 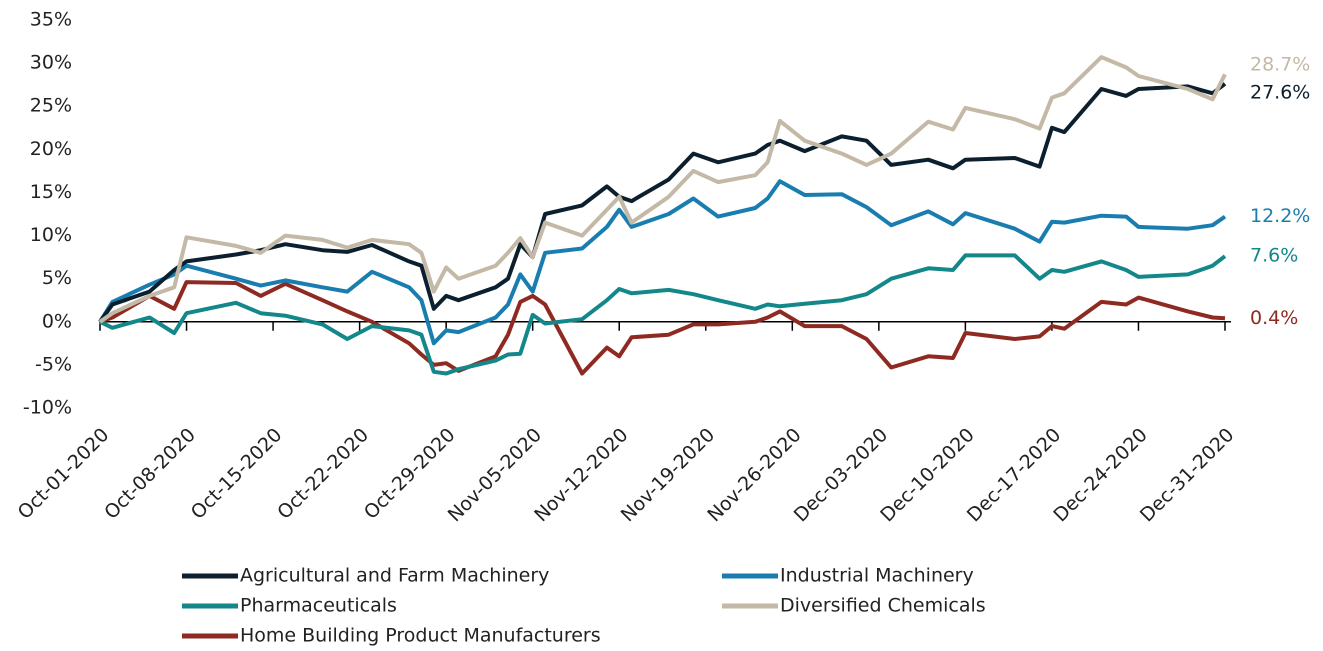 What do you see at coordinates (420, 636) in the screenshot?
I see `legend-label: Home Building Product Manufacturers` at bounding box center [420, 636].